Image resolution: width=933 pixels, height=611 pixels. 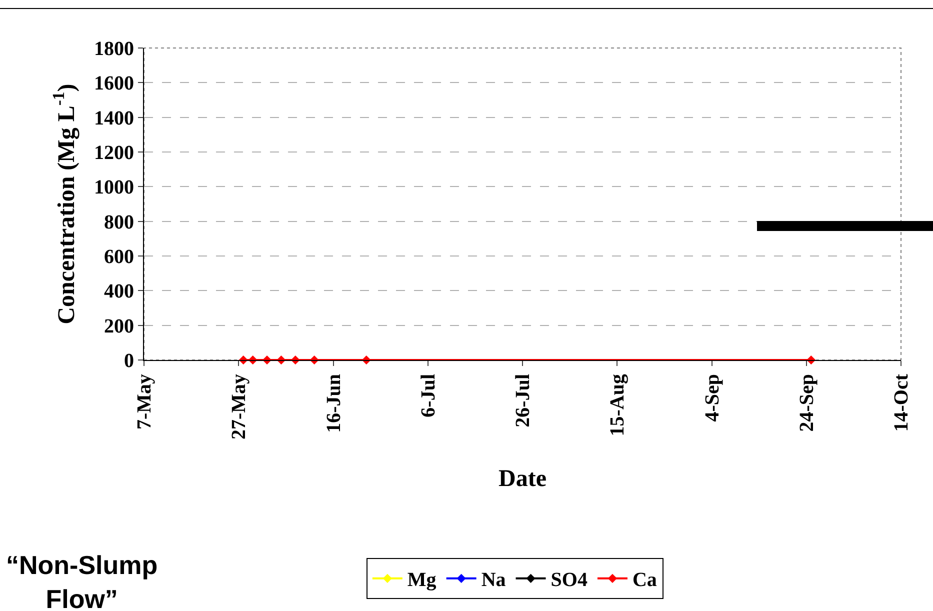 What do you see at coordinates (333, 403) in the screenshot?
I see `x-tick-label: 16-Jun` at bounding box center [333, 403].